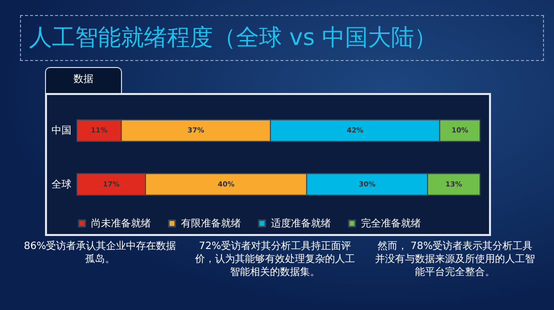 Image resolution: width=554 pixels, height=310 pixels. What do you see at coordinates (121, 223) in the screenshot?
I see `legend-label: 尚未准备就绪` at bounding box center [121, 223].